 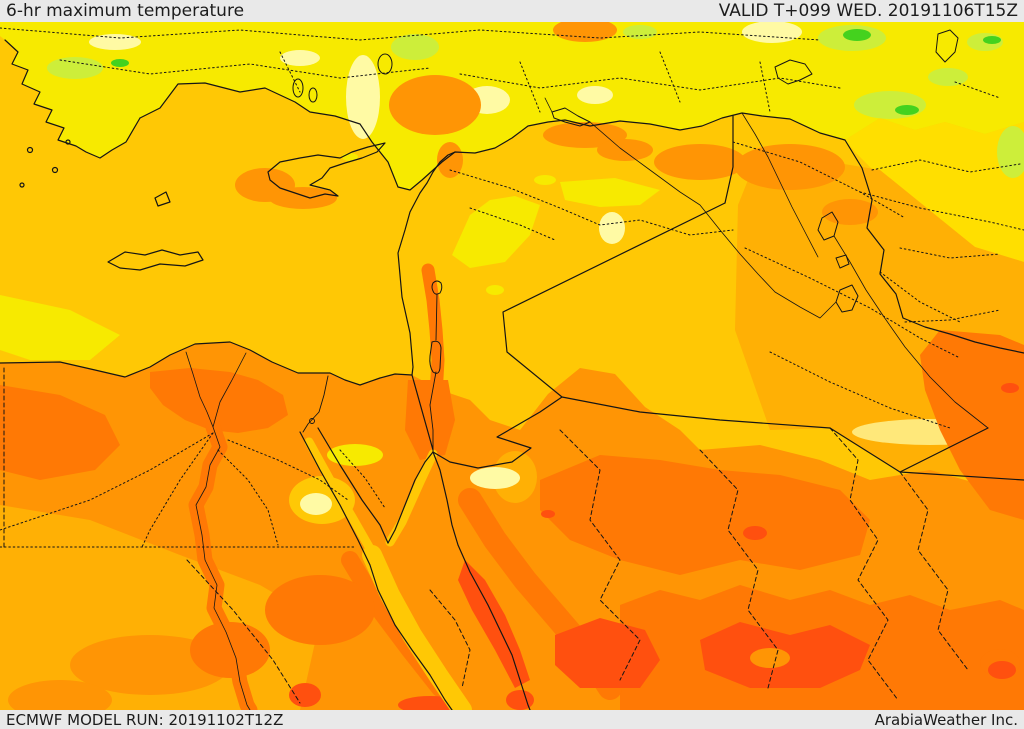 I want to click on nile-river, so click(x=218, y=530).